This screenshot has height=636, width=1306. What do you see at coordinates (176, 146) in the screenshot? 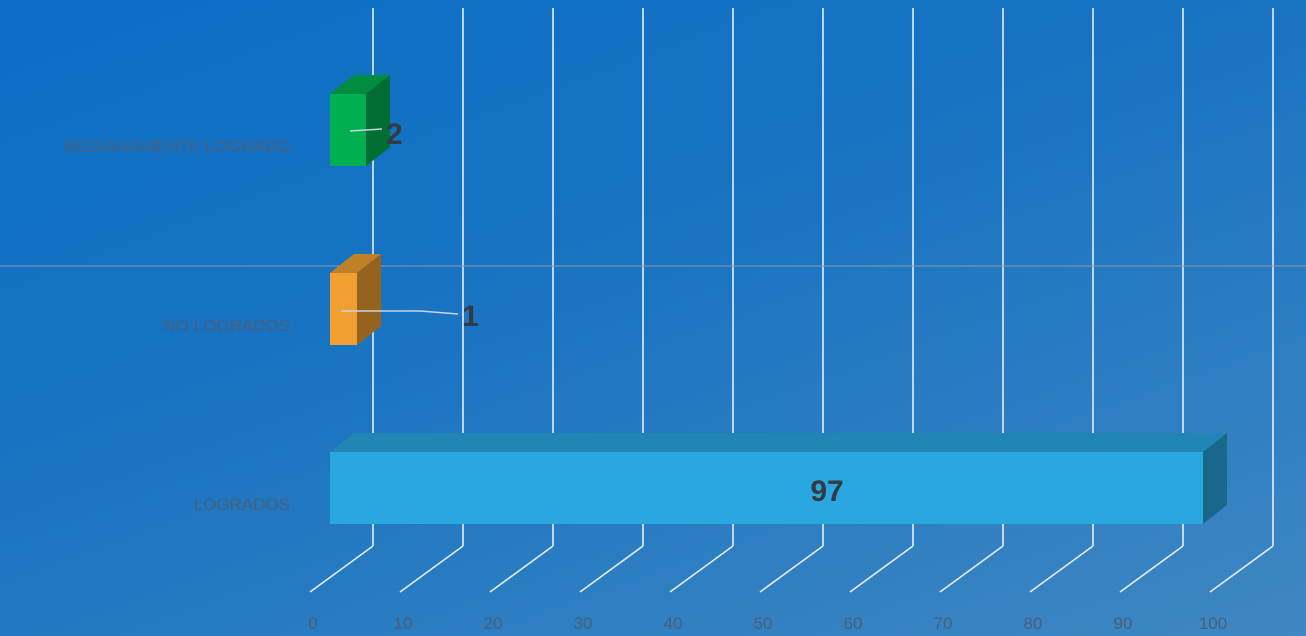
I see `category-label: MEDIANAMENTE LOGRADO` at bounding box center [176, 146].